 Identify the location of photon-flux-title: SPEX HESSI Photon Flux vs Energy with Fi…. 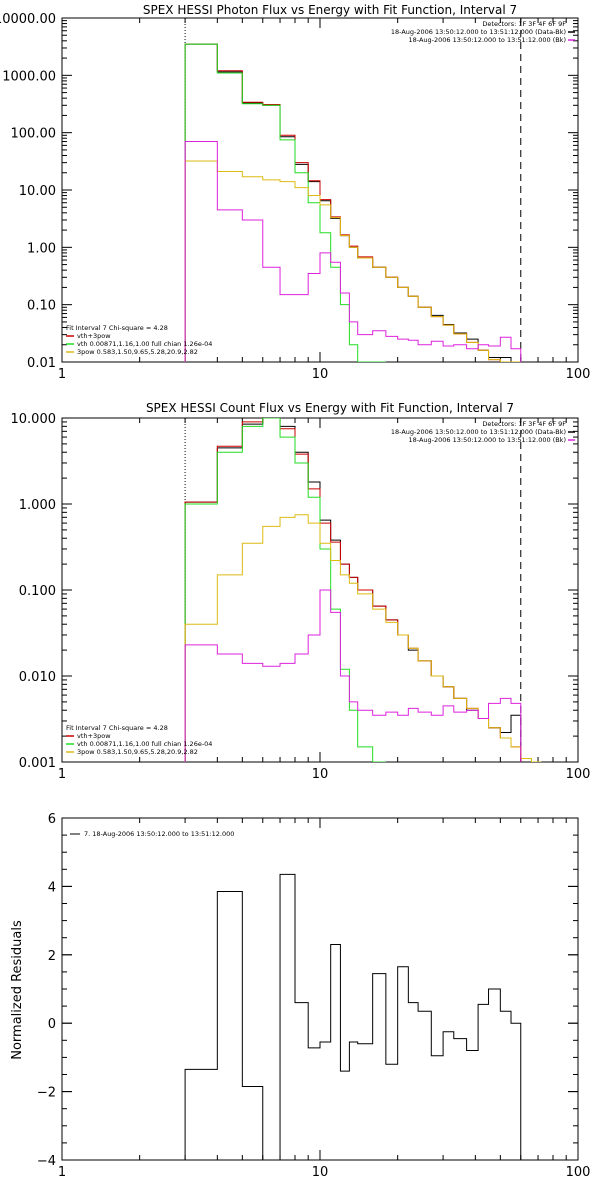
(330, 10).